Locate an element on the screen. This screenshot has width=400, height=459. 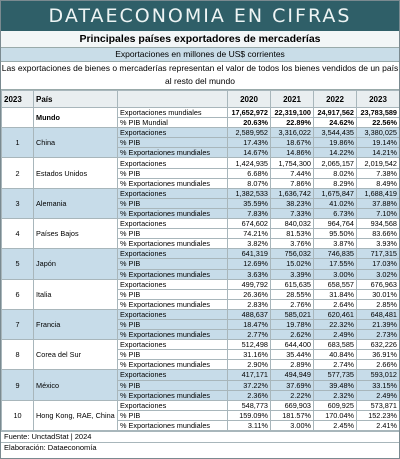
value-cell: 3.82% is located at coordinates (249, 244).